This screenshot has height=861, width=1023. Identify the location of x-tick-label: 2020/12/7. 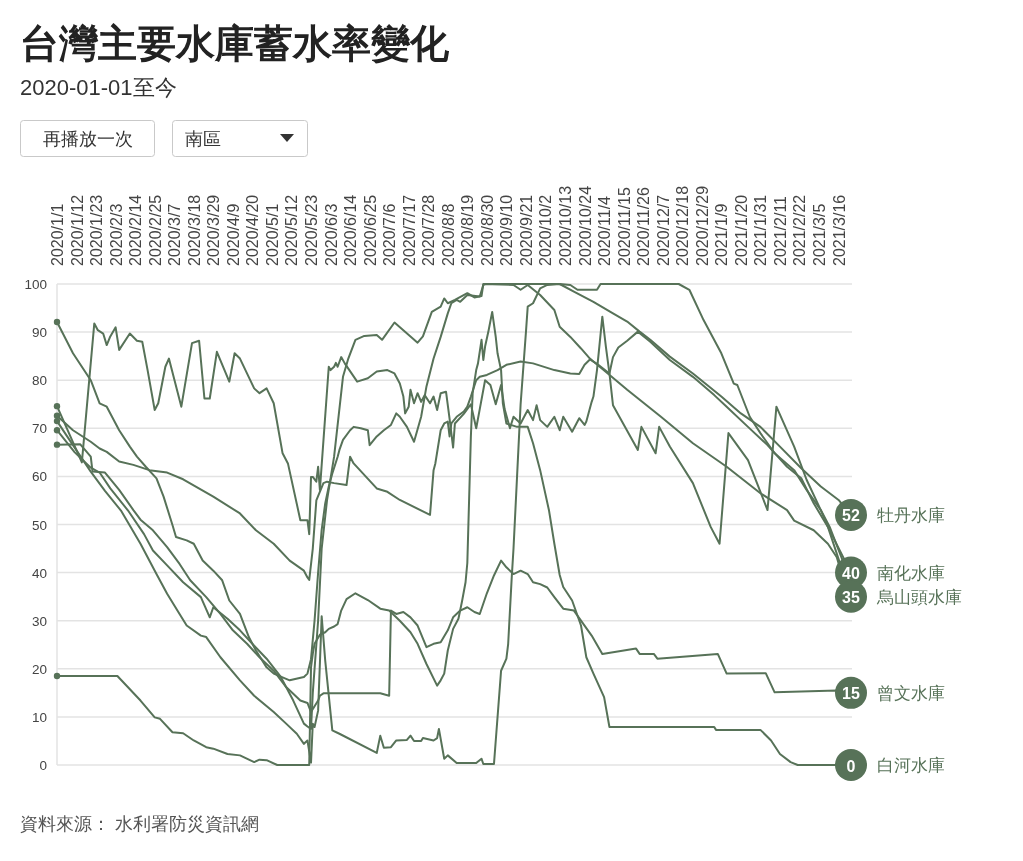
(663, 230).